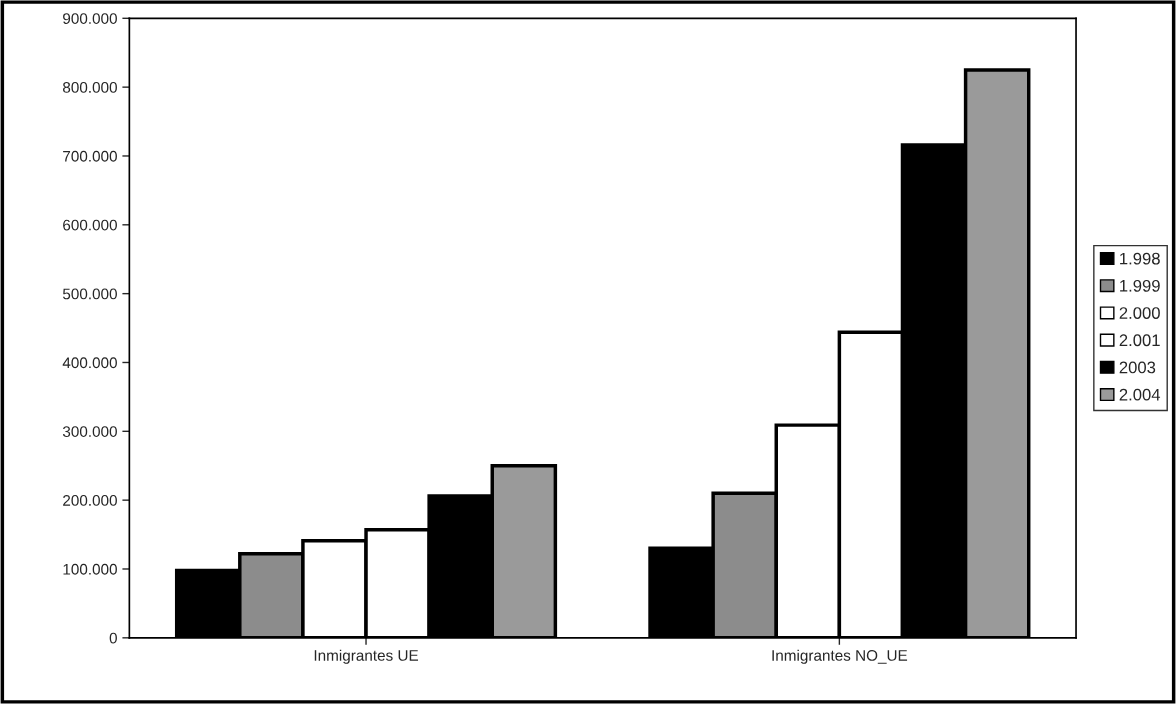 The height and width of the screenshot is (704, 1176). What do you see at coordinates (90, 225) in the screenshot?
I see `y-tick-label: 600.000` at bounding box center [90, 225].